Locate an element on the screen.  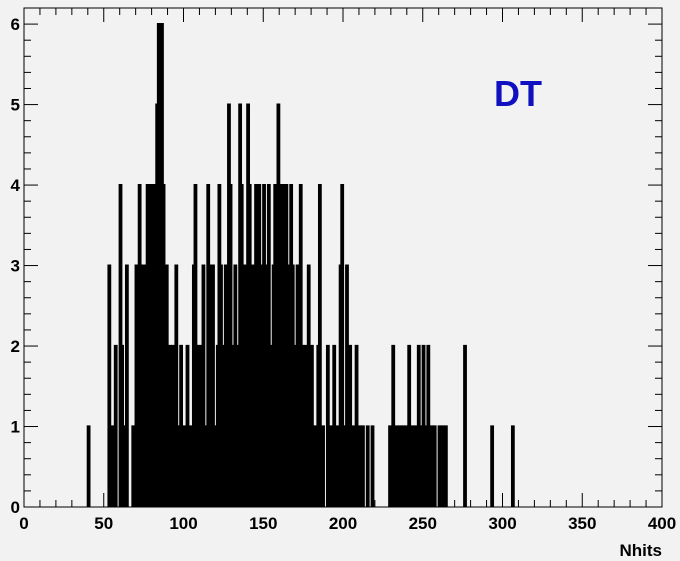
x-tick-label: 200 is located at coordinates (343, 523).